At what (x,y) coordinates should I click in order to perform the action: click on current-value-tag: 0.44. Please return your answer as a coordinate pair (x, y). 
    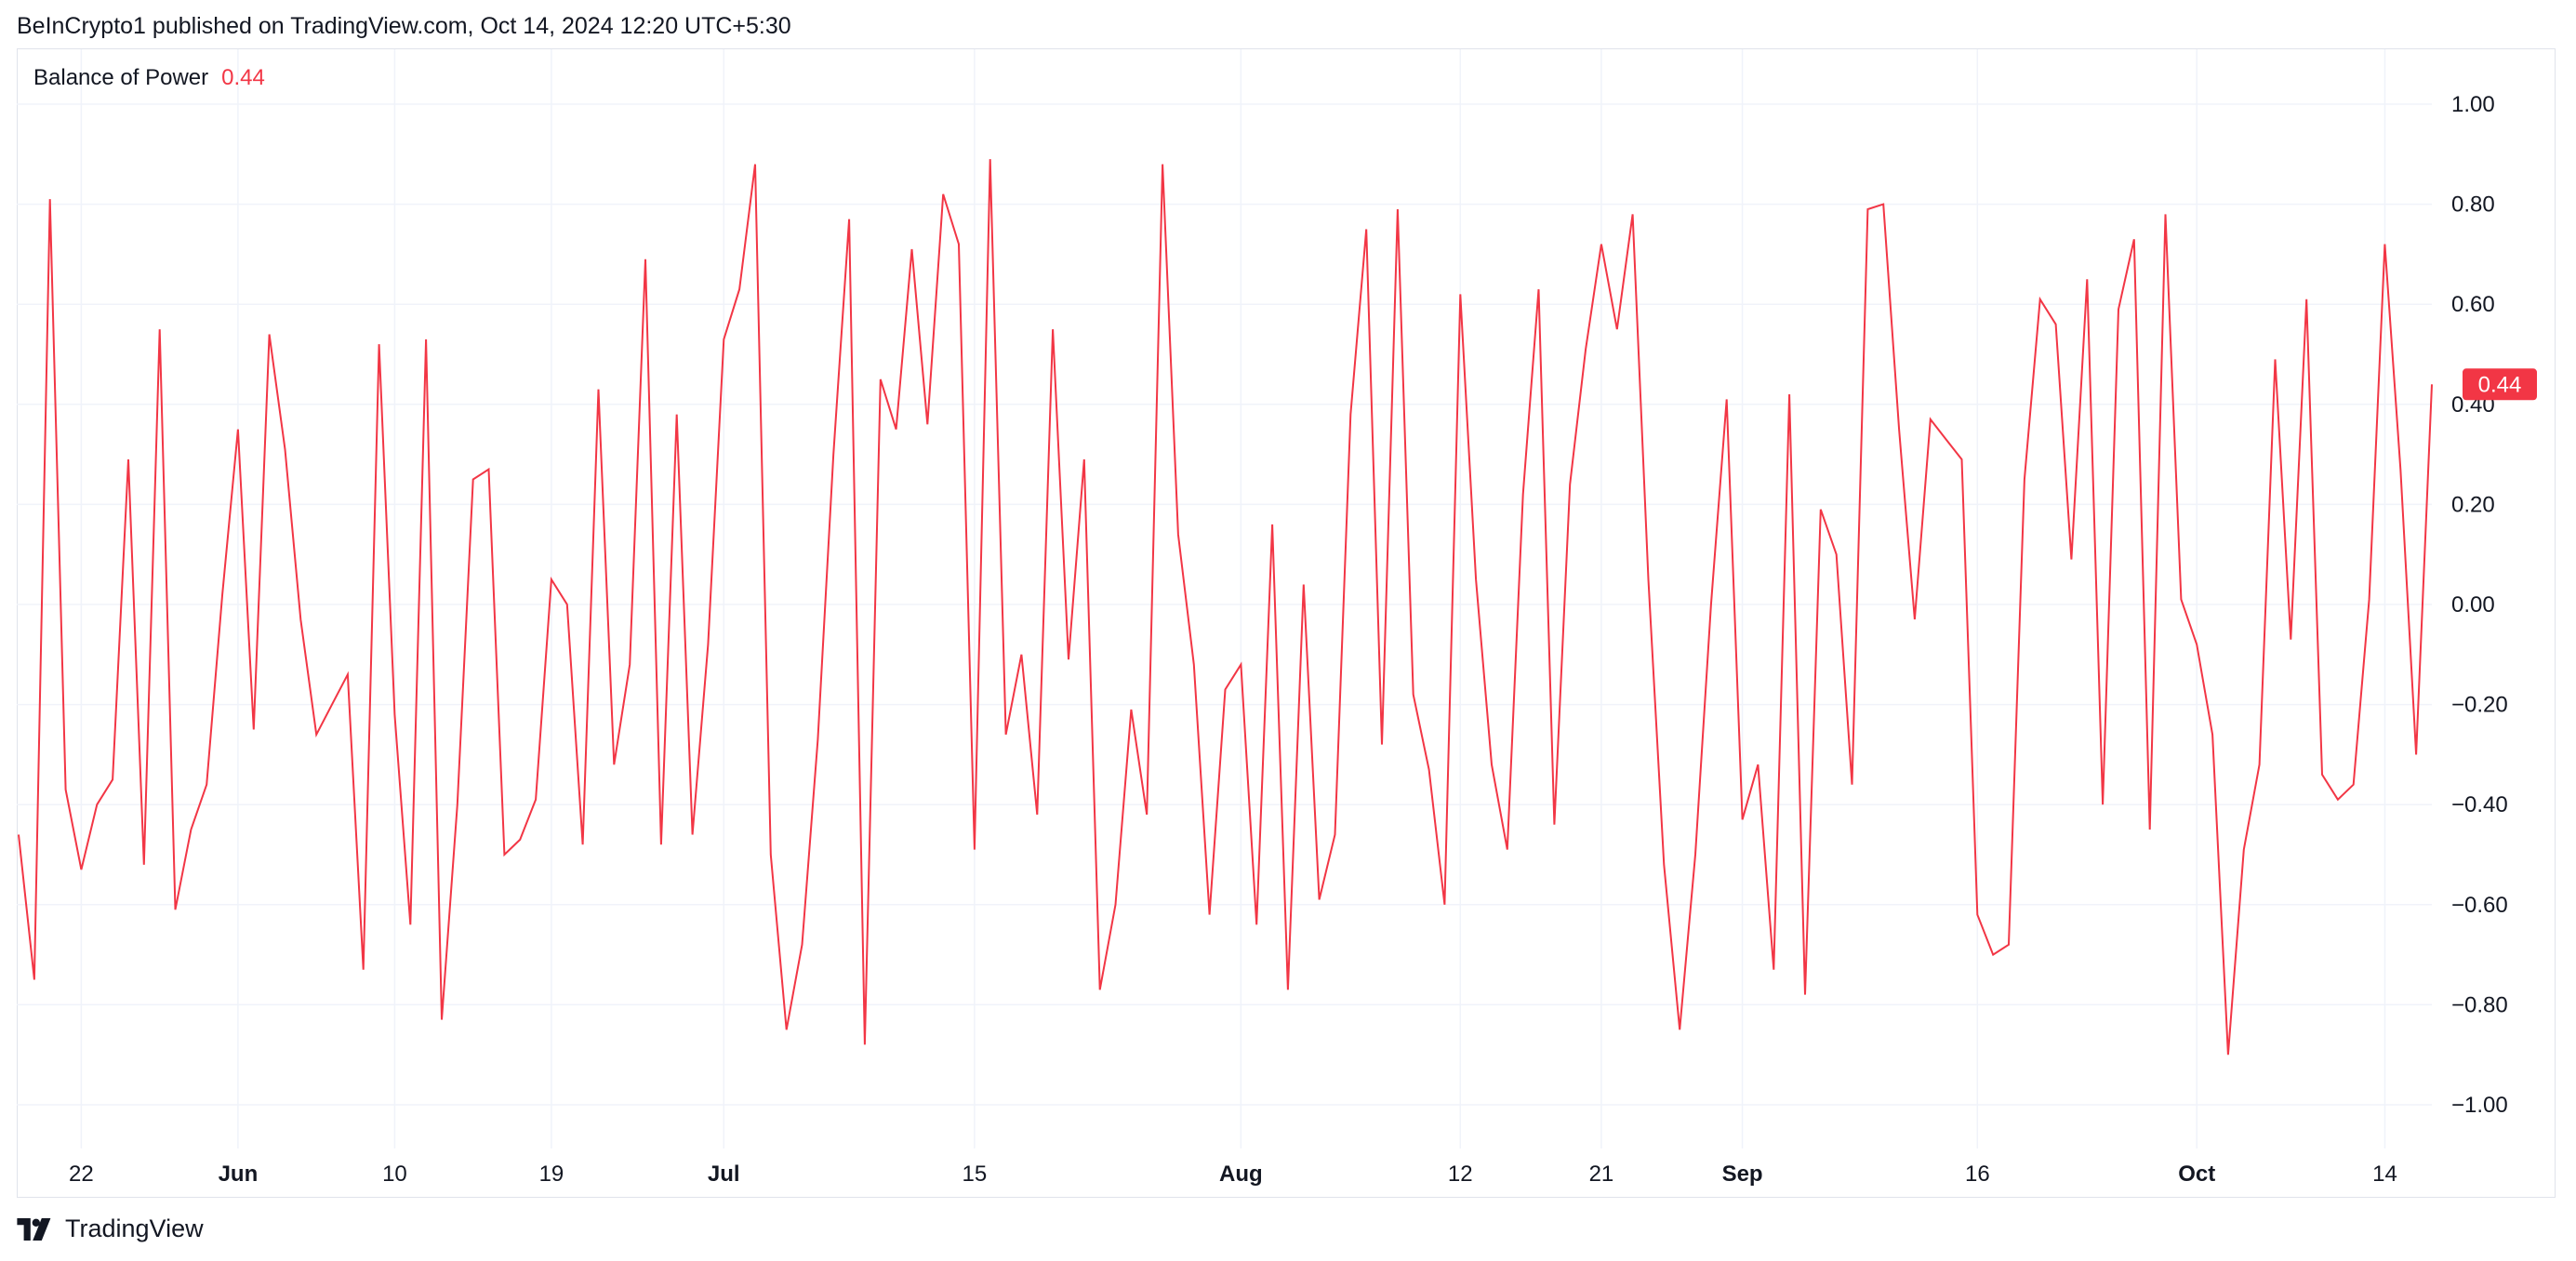
    Looking at the image, I should click on (2500, 384).